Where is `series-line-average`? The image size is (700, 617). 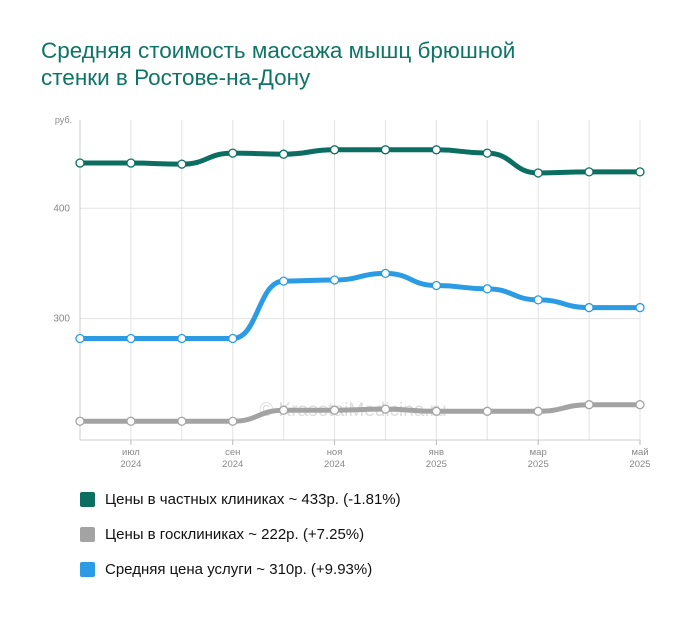 series-line-average is located at coordinates (360, 305).